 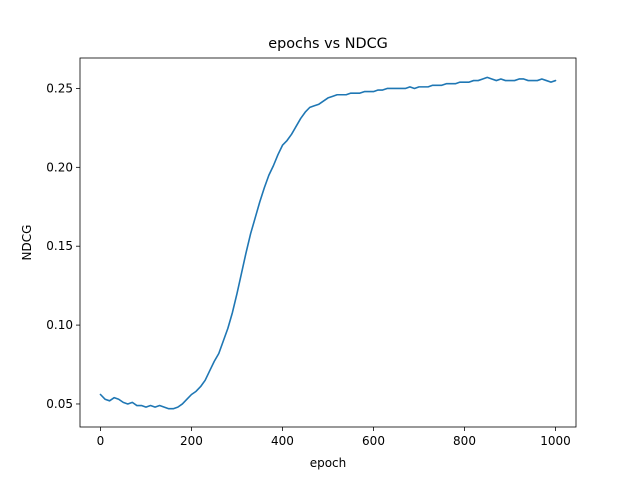 I want to click on x-tick-label: 600, so click(x=373, y=441).